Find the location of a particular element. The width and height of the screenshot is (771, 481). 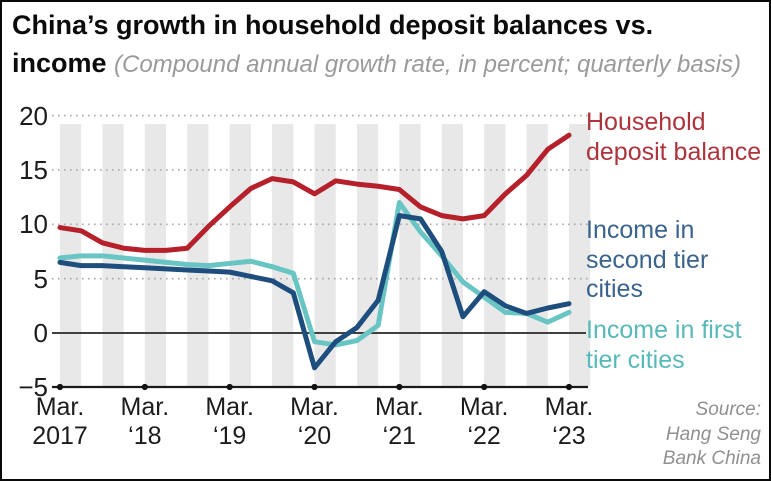

source-line1: Source: is located at coordinates (728, 409).